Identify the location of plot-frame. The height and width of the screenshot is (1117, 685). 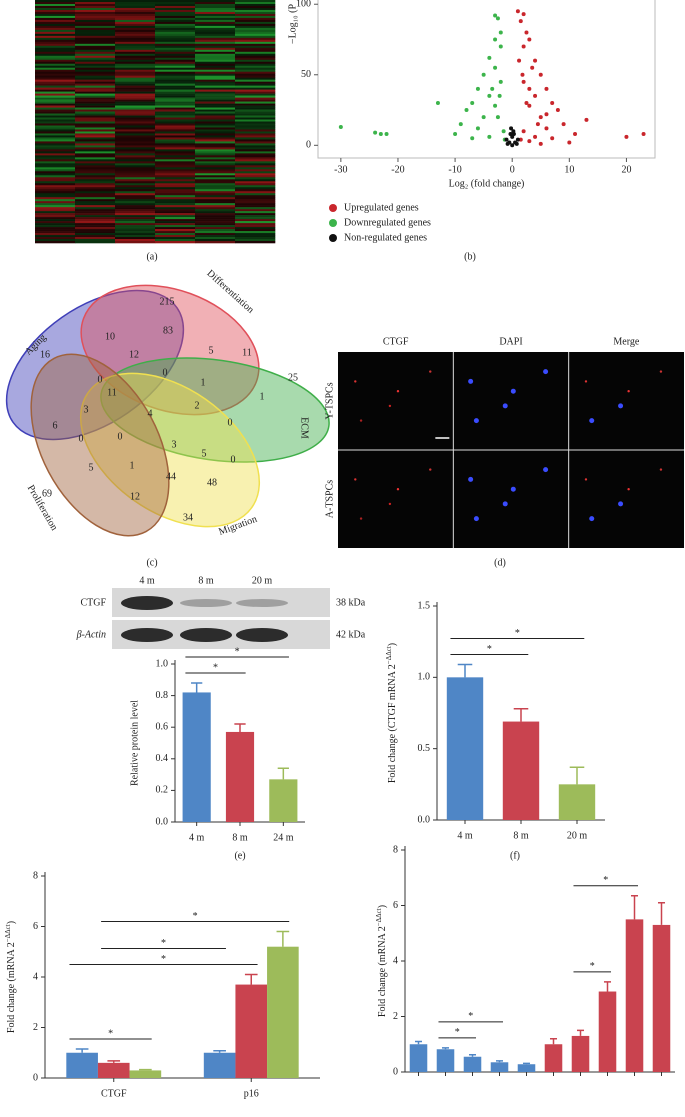
(486, 79).